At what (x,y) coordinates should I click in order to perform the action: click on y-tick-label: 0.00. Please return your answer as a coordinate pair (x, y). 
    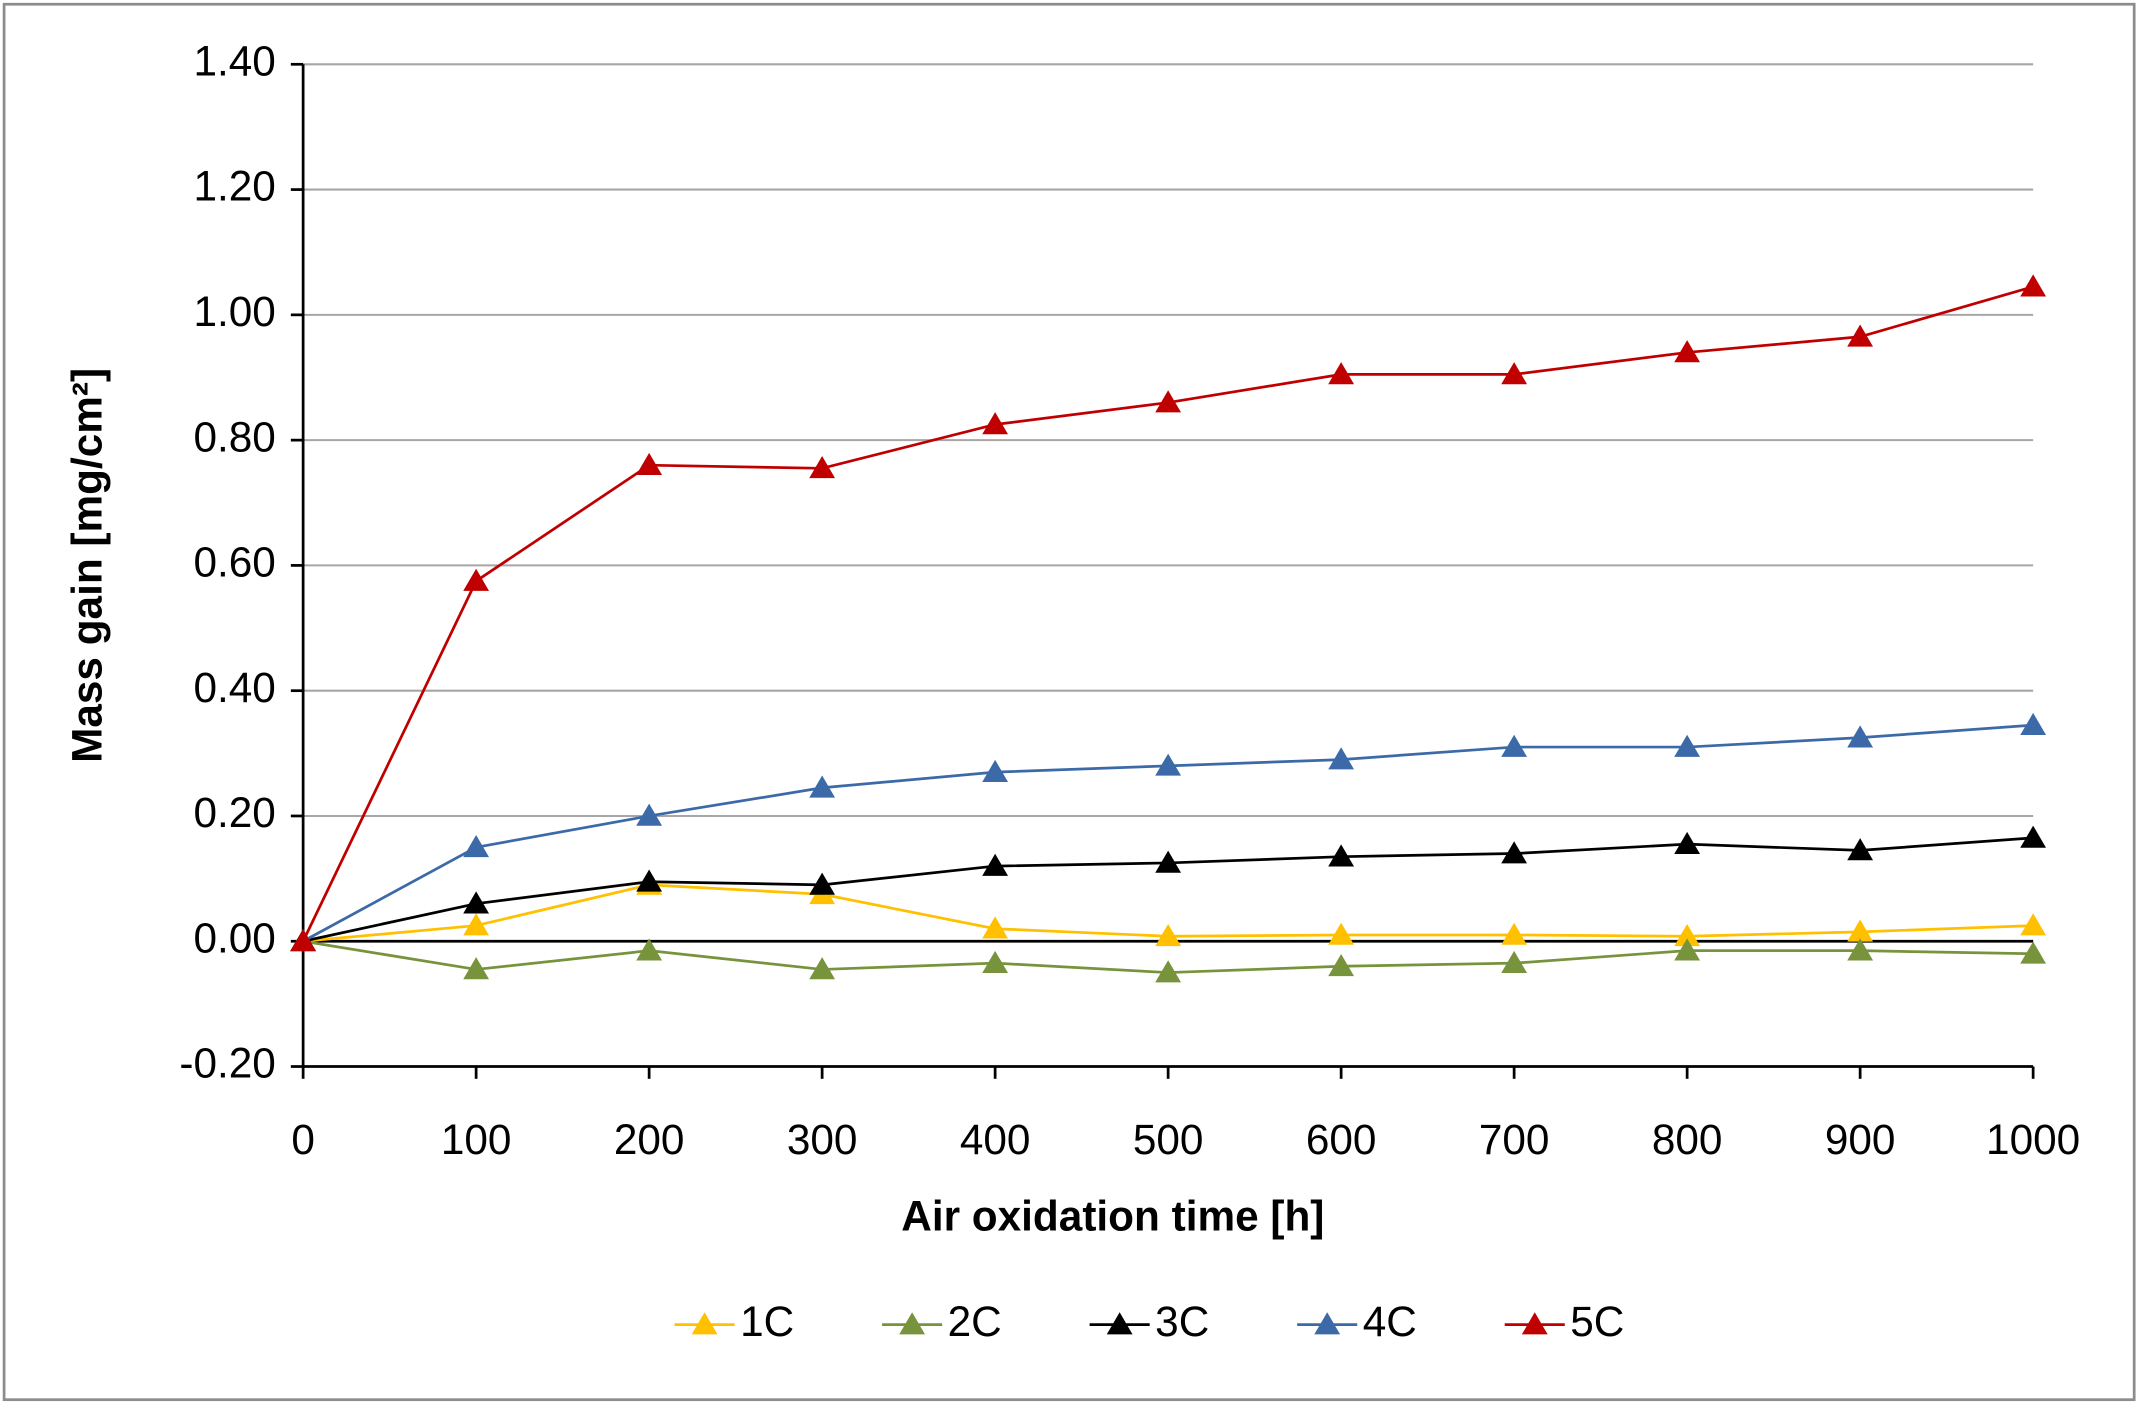
    Looking at the image, I should click on (234, 937).